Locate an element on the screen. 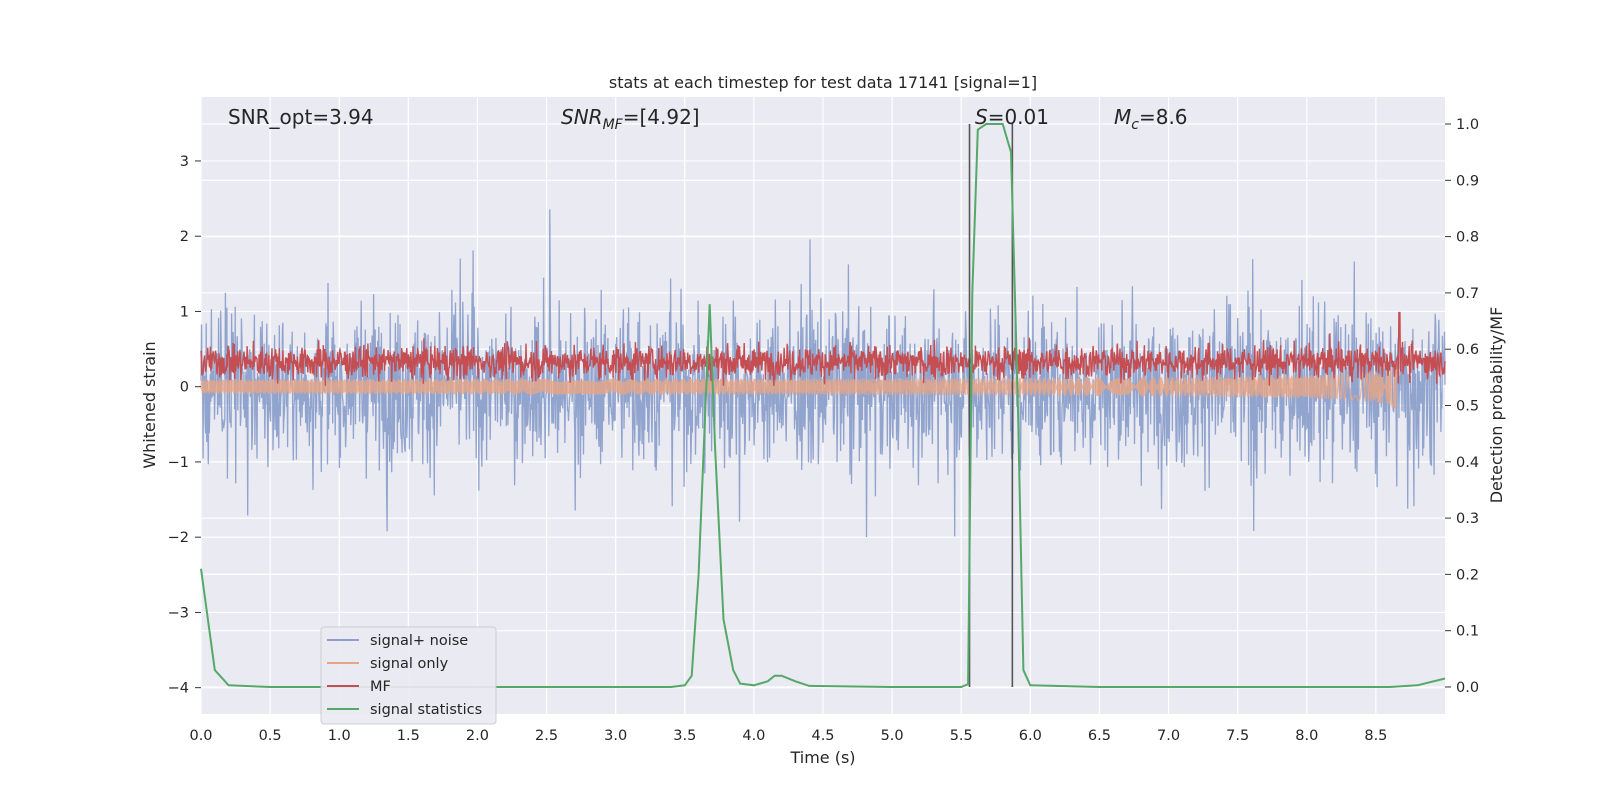 The image size is (1600, 800). y-left-tick-label: 0 is located at coordinates (184, 388).